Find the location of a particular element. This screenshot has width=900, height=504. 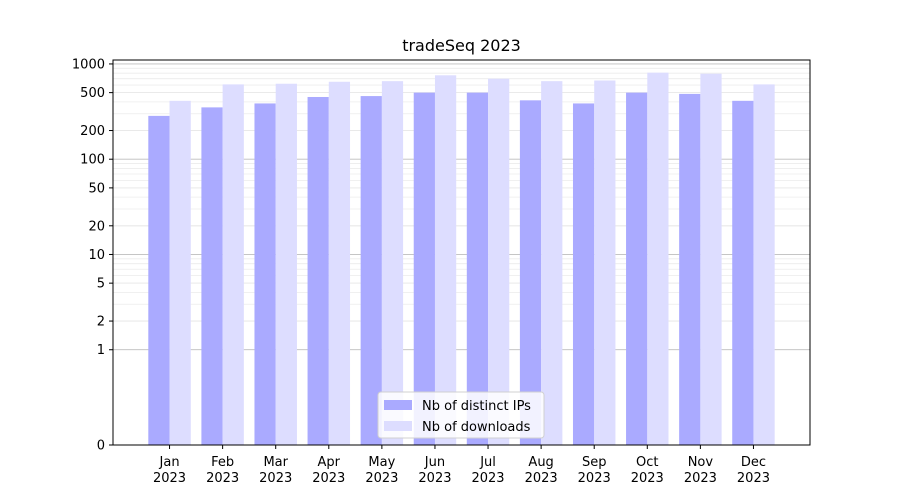

y-tick-label: 500 is located at coordinates (92, 93).